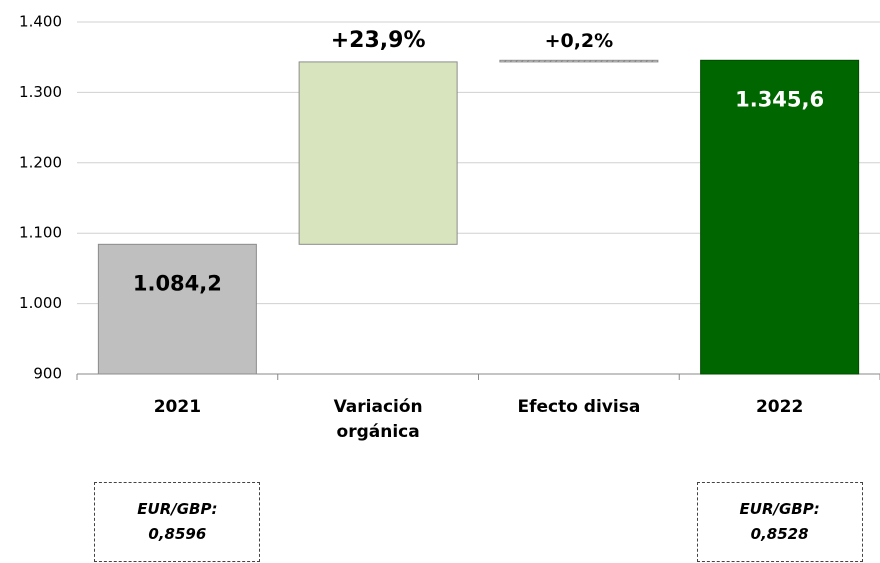 The image size is (880, 563). I want to click on y-tick-label: 1.300, so click(40, 92).